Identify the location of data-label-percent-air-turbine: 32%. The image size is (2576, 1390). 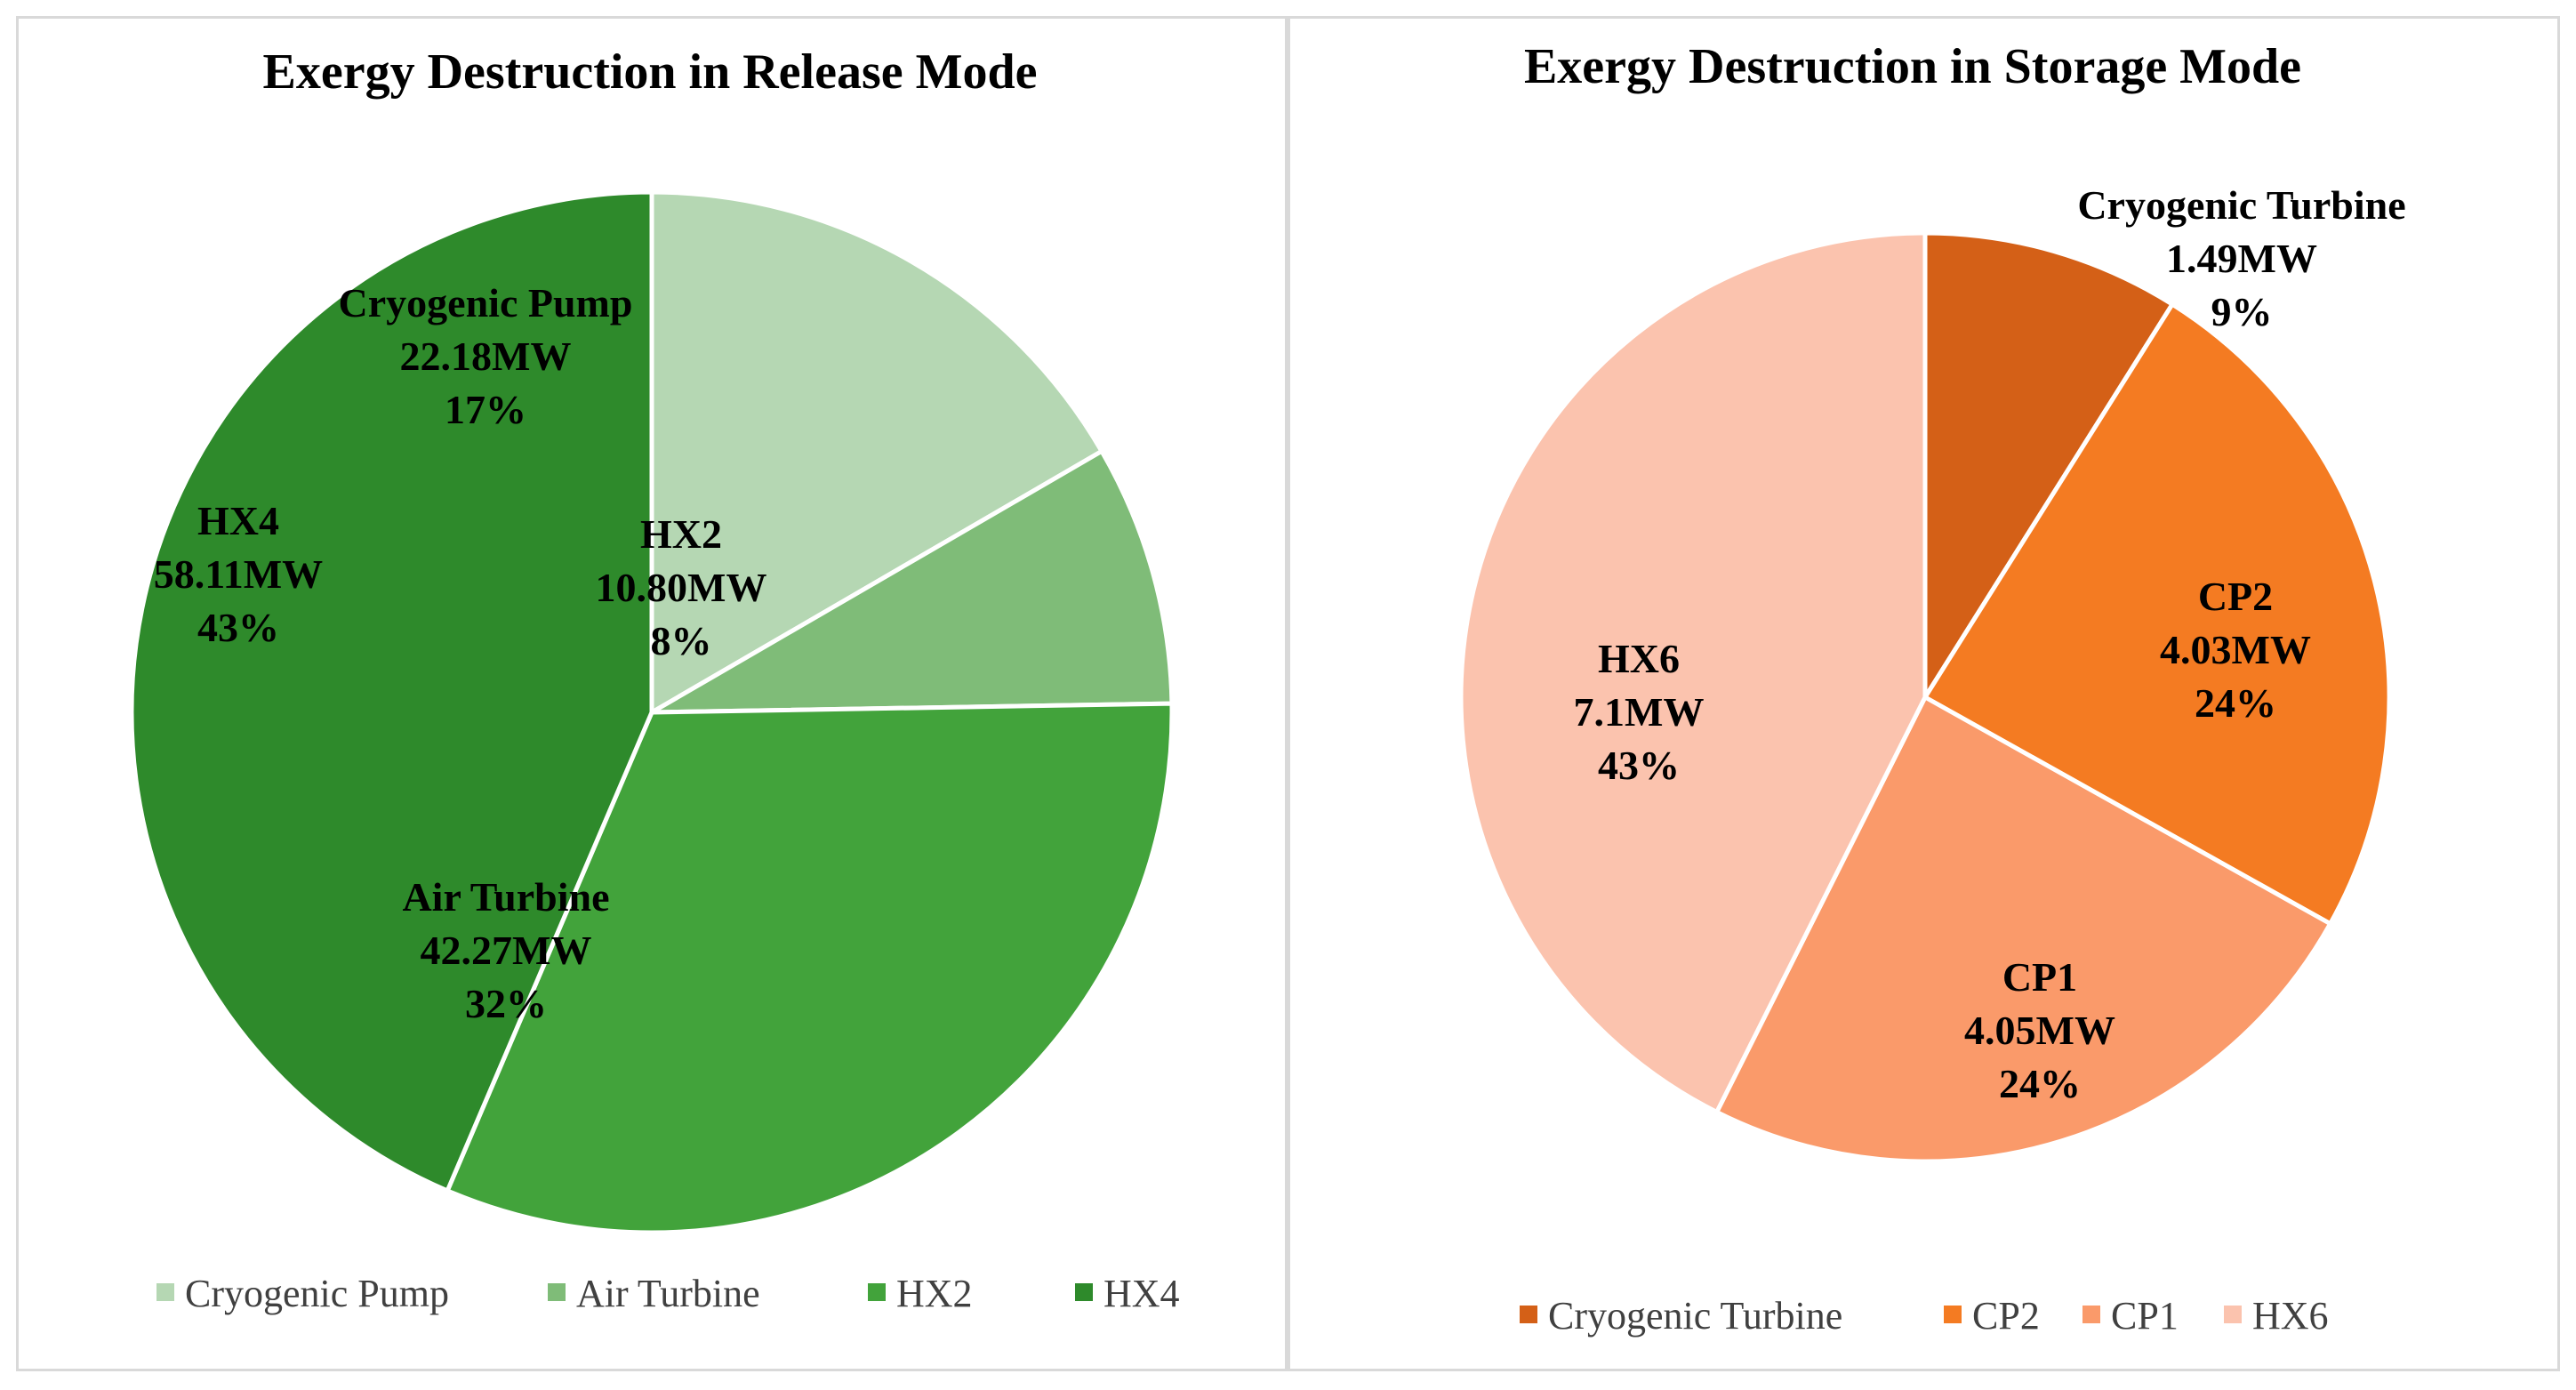
(506, 1003).